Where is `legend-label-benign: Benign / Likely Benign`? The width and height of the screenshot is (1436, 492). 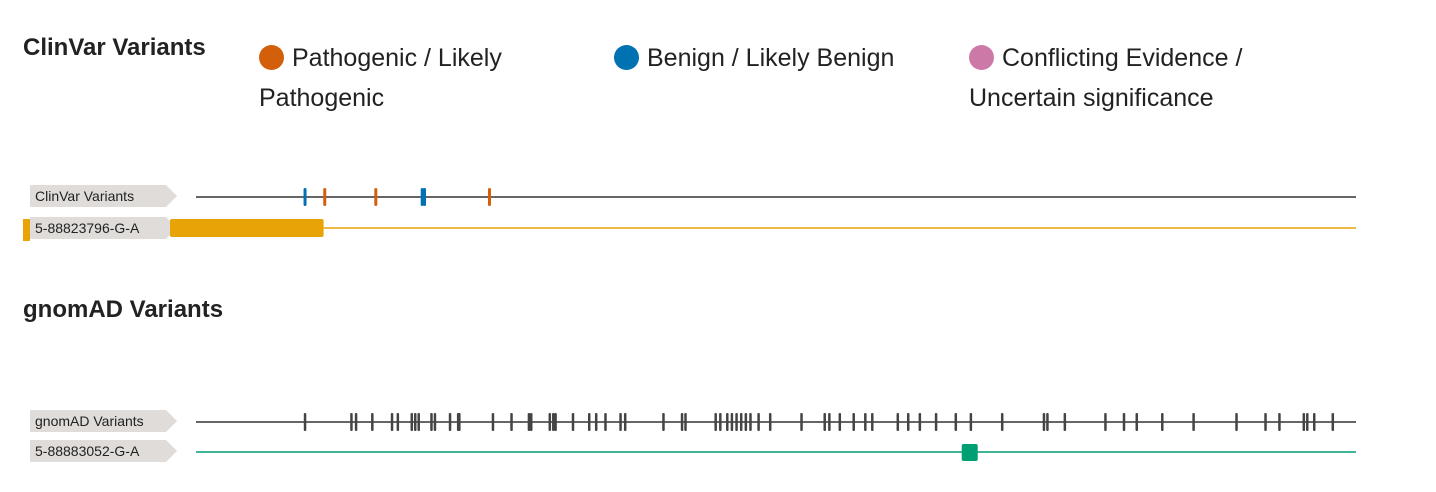 legend-label-benign: Benign / Likely Benign is located at coordinates (771, 58).